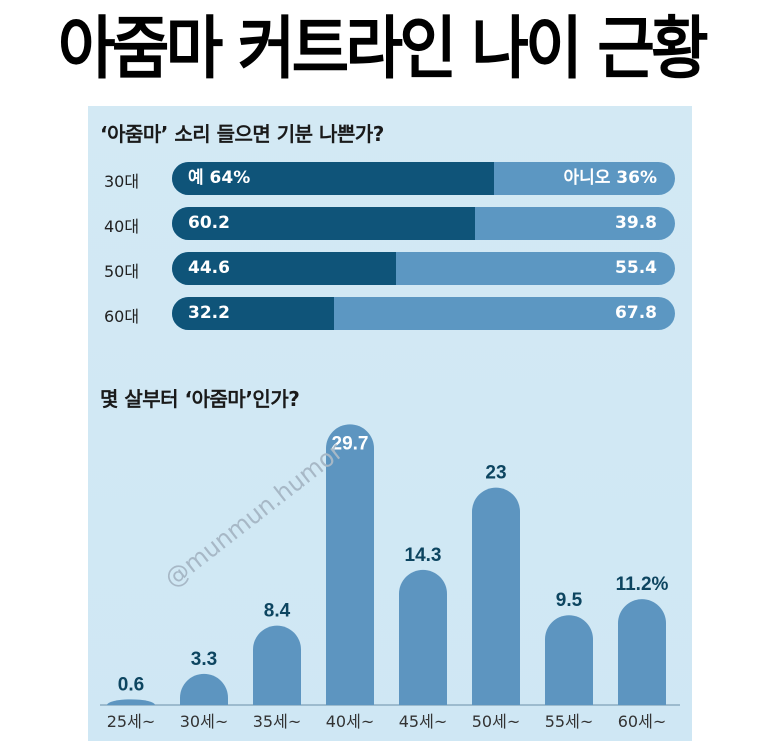 The height and width of the screenshot is (741, 763). Describe the element at coordinates (610, 178) in the screenshot. I see `no-value-label: 아니오 36%` at that location.